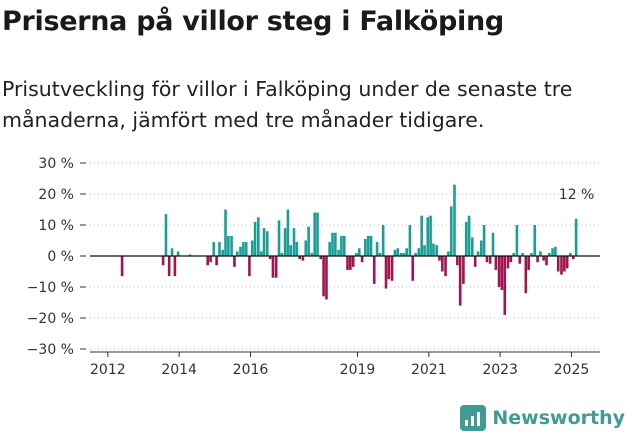  What do you see at coordinates (251, 370) in the screenshot?
I see `x-tick-label: 2016` at bounding box center [251, 370].